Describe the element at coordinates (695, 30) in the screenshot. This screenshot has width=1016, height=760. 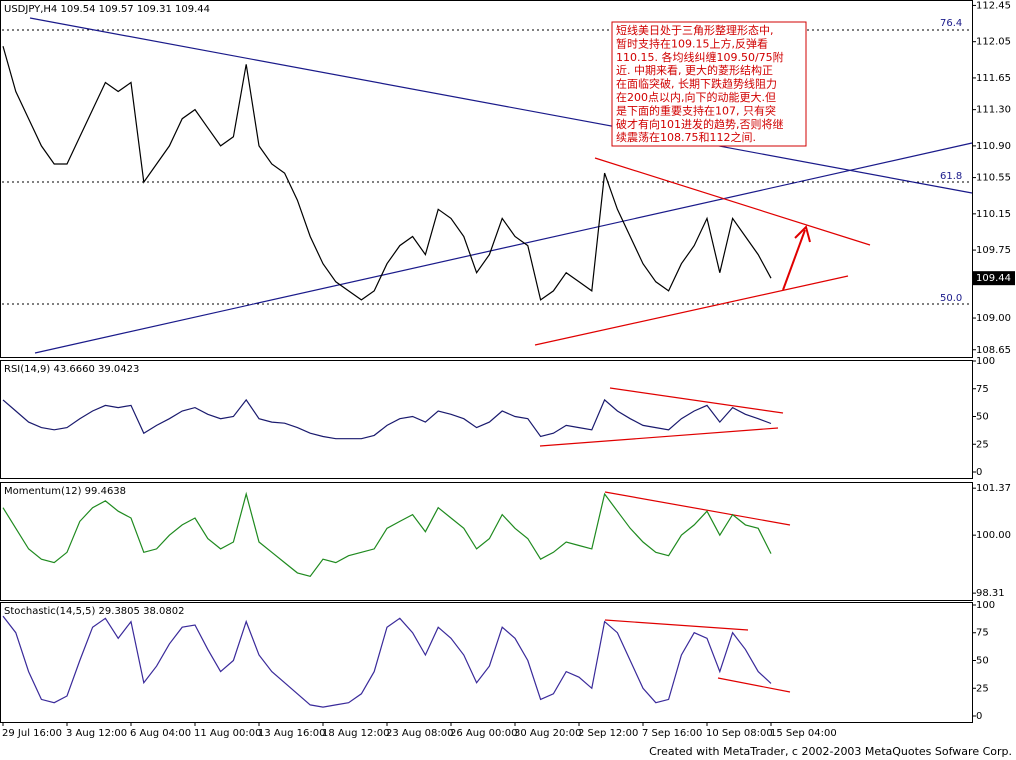
I see `annotation-line: 短线美日处于三角形整理形态中,` at that location.